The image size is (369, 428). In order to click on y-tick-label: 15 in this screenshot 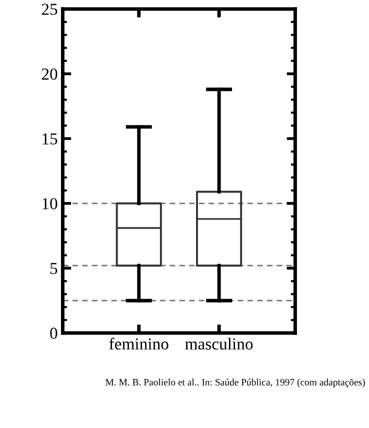, I will do `click(50, 139)`.